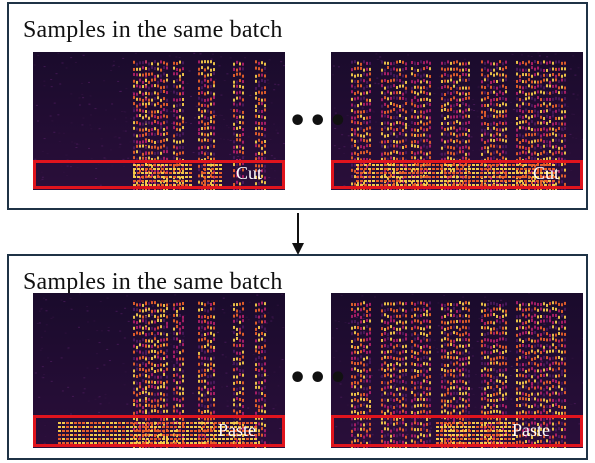 Image resolution: width=595 pixels, height=463 pixels. Describe the element at coordinates (318, 121) in the screenshot. I see `top-ellipsis: •••` at that location.